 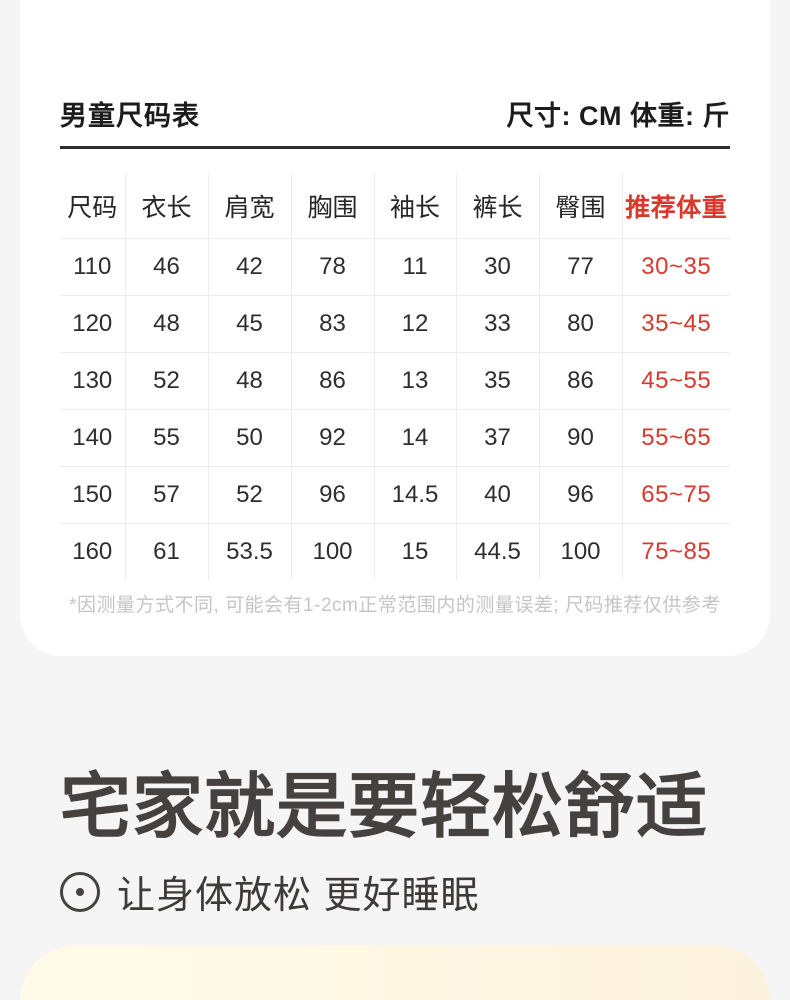 I want to click on promo-subrow: 让身体放松 更好睡眠, so click(x=270, y=891).